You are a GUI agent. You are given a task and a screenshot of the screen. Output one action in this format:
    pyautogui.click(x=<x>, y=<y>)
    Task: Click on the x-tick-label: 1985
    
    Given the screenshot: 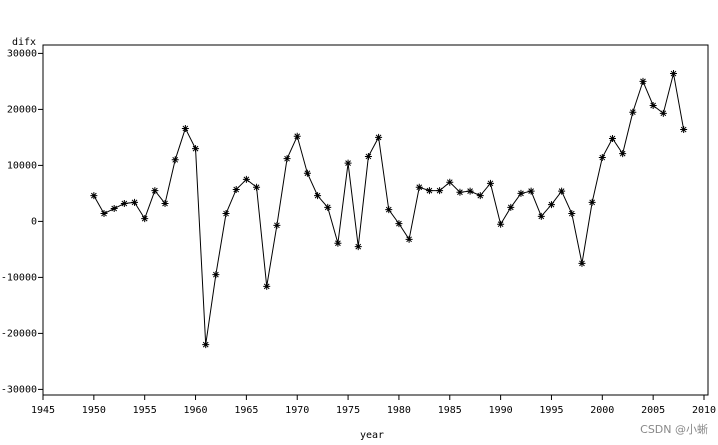 What is the action you would take?
    pyautogui.click(x=450, y=410)
    